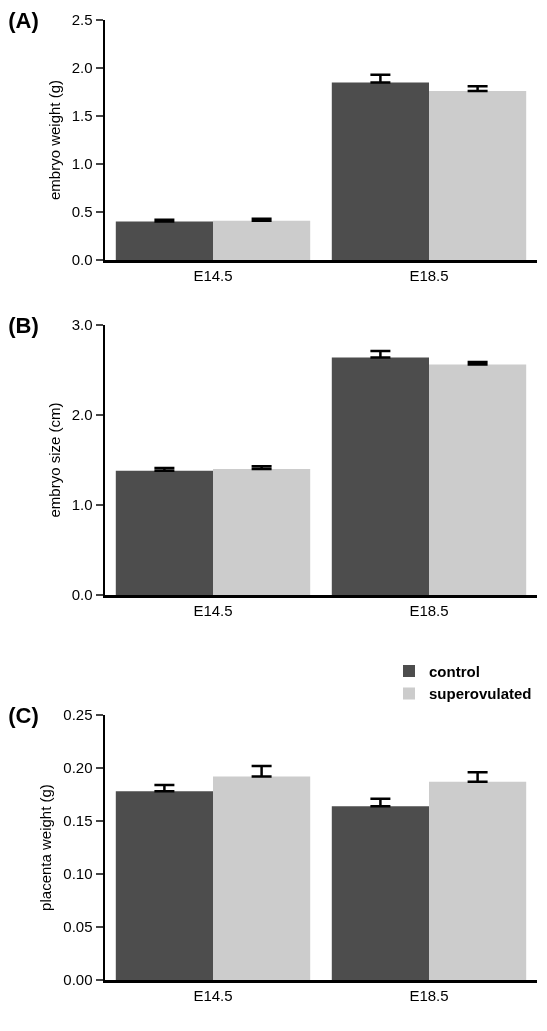  I want to click on legend-label: control, so click(454, 671).